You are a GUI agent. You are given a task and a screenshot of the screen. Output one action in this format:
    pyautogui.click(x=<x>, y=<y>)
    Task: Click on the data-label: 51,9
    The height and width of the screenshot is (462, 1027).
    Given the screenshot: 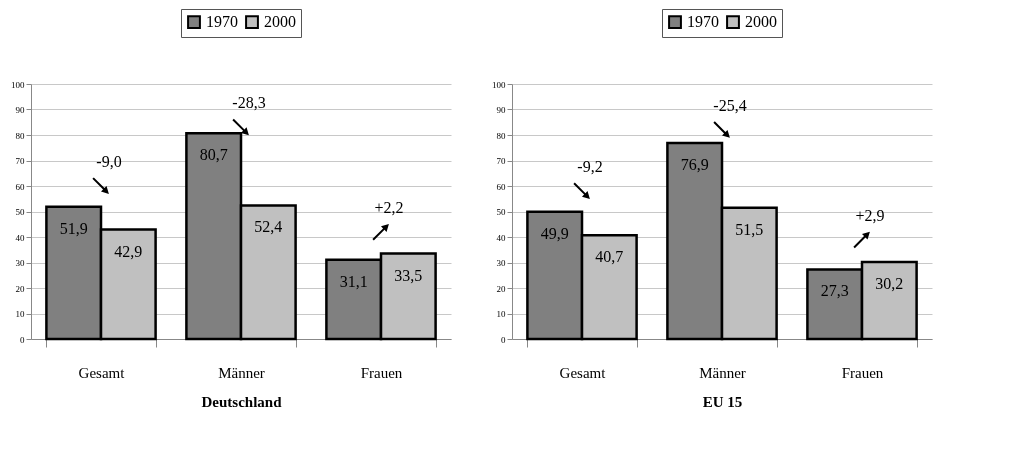 What is the action you would take?
    pyautogui.click(x=73, y=228)
    